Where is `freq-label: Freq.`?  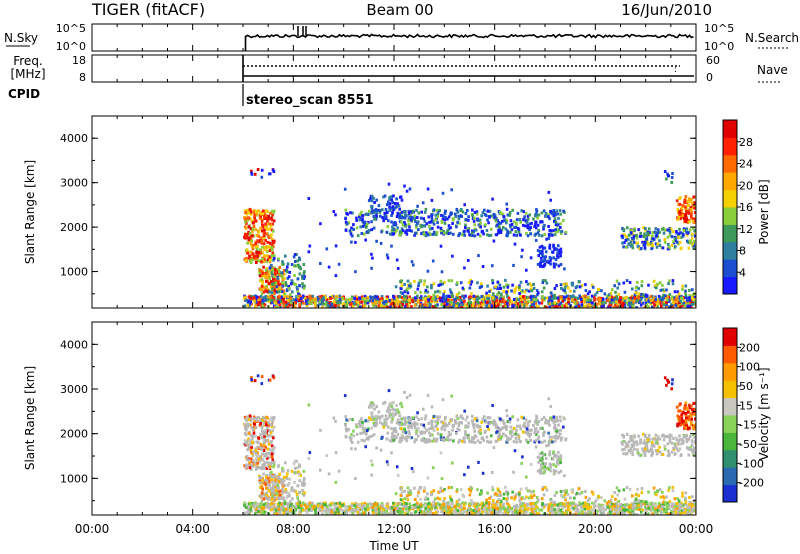 freq-label: Freq. is located at coordinates (28, 61).